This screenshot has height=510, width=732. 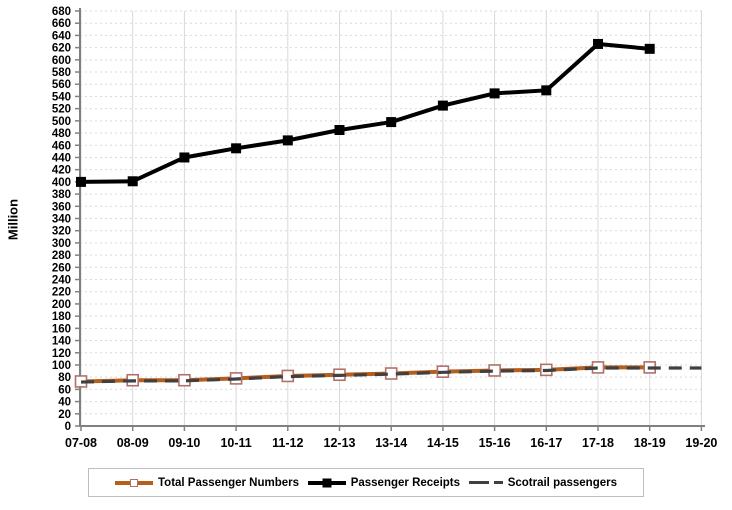 I want to click on y-tick-label: 140, so click(x=61, y=342).